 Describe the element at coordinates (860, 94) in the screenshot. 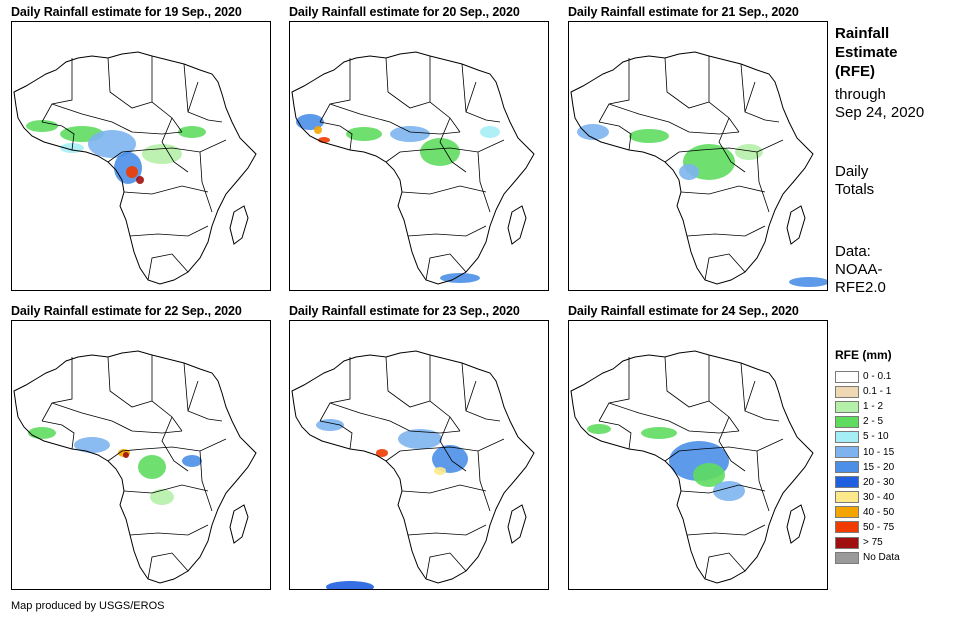

I see `through-label: through` at that location.